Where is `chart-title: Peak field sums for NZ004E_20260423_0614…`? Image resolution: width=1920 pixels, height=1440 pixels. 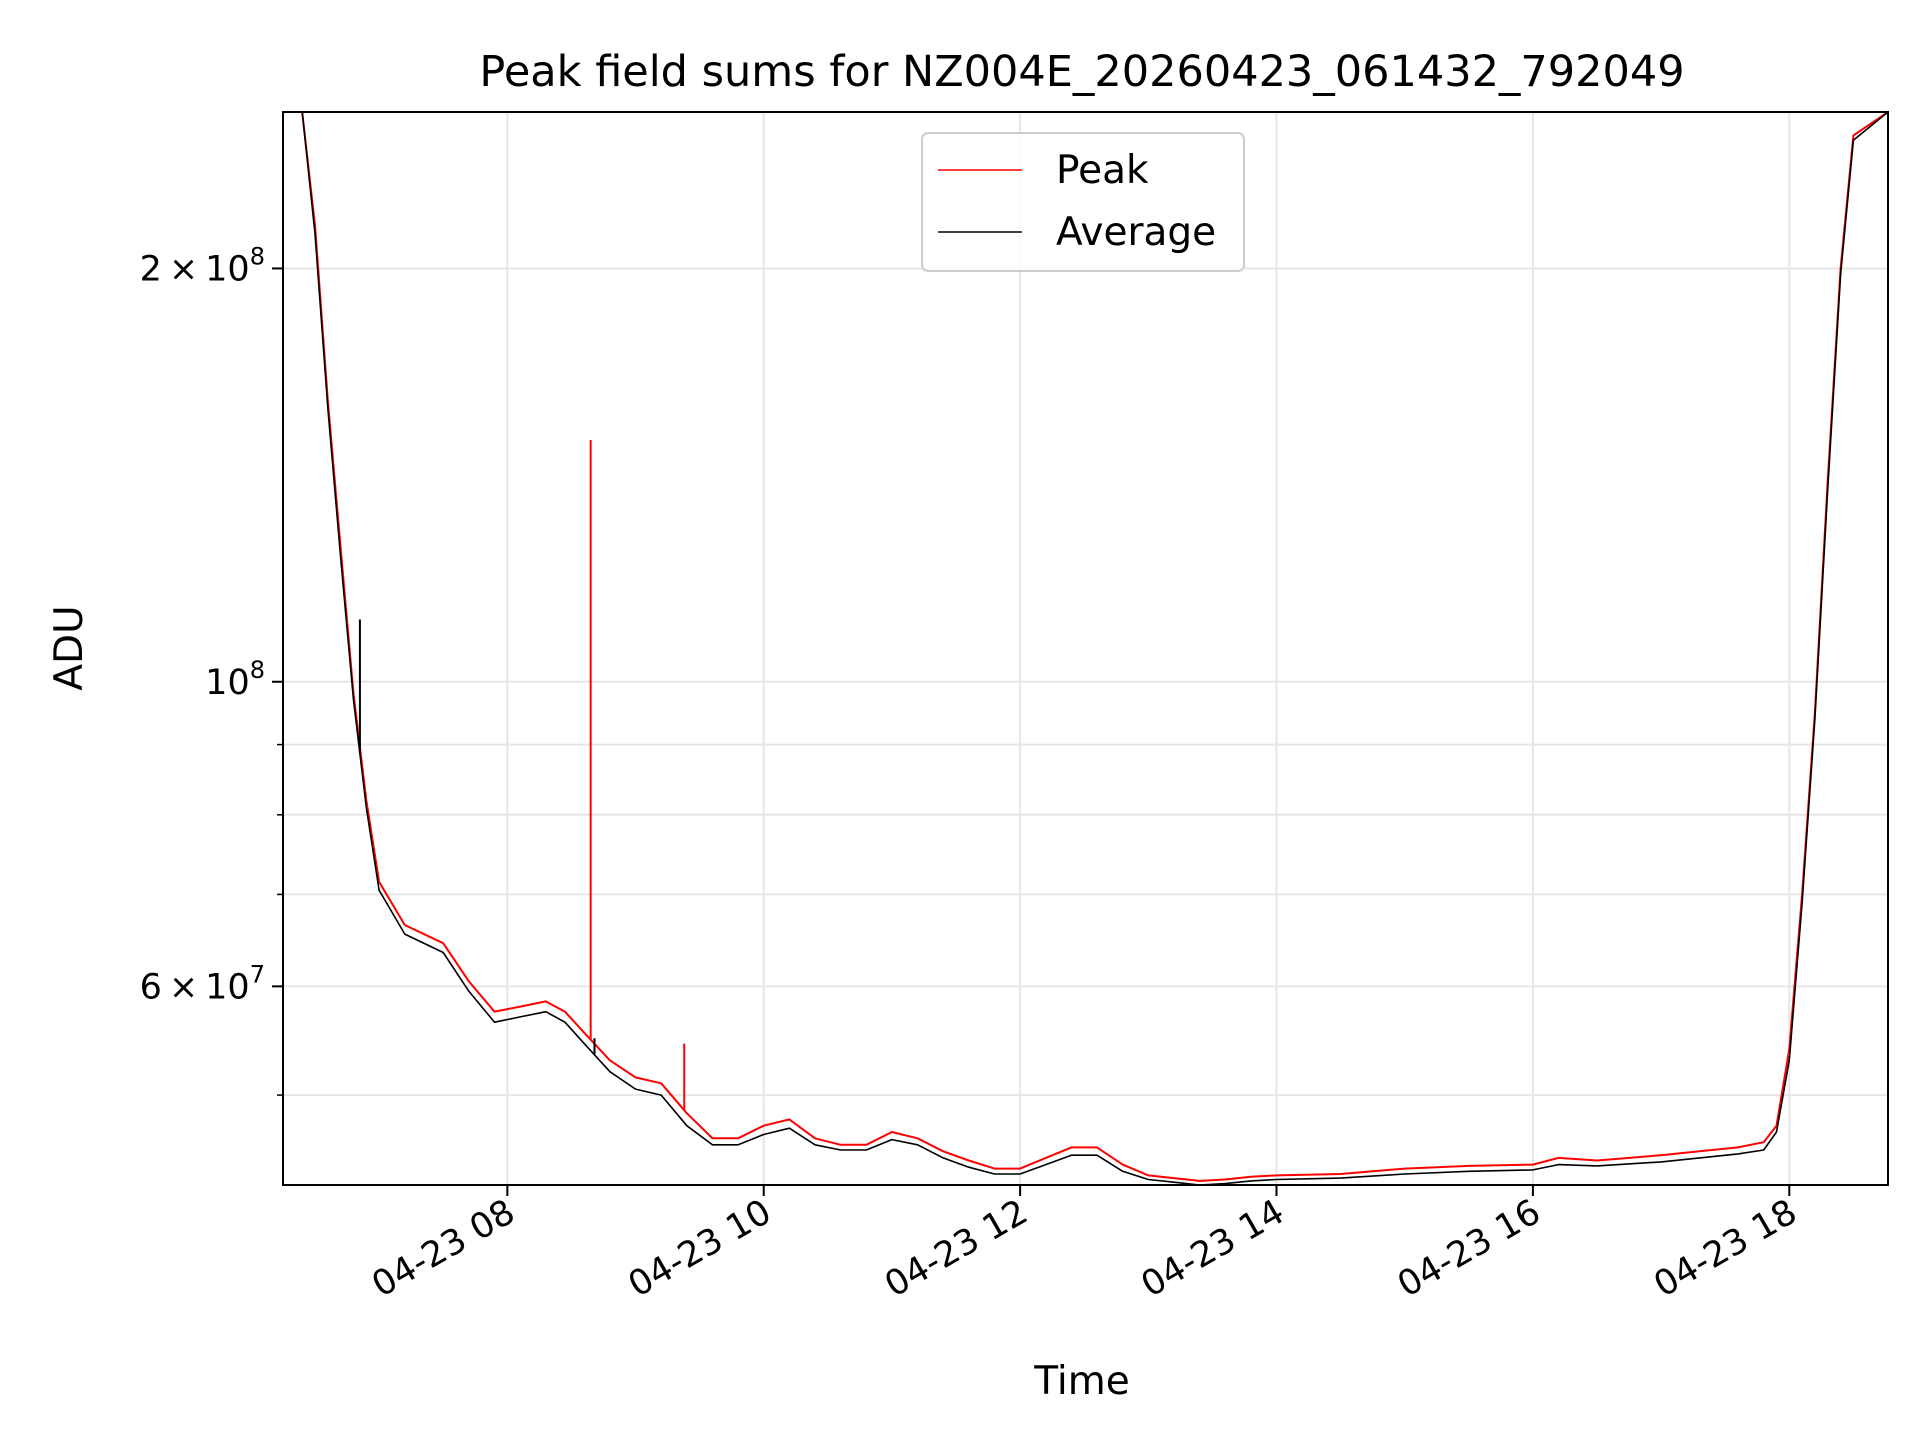
chart-title: Peak field sums for NZ004E_20260423_0614… is located at coordinates (1081, 72).